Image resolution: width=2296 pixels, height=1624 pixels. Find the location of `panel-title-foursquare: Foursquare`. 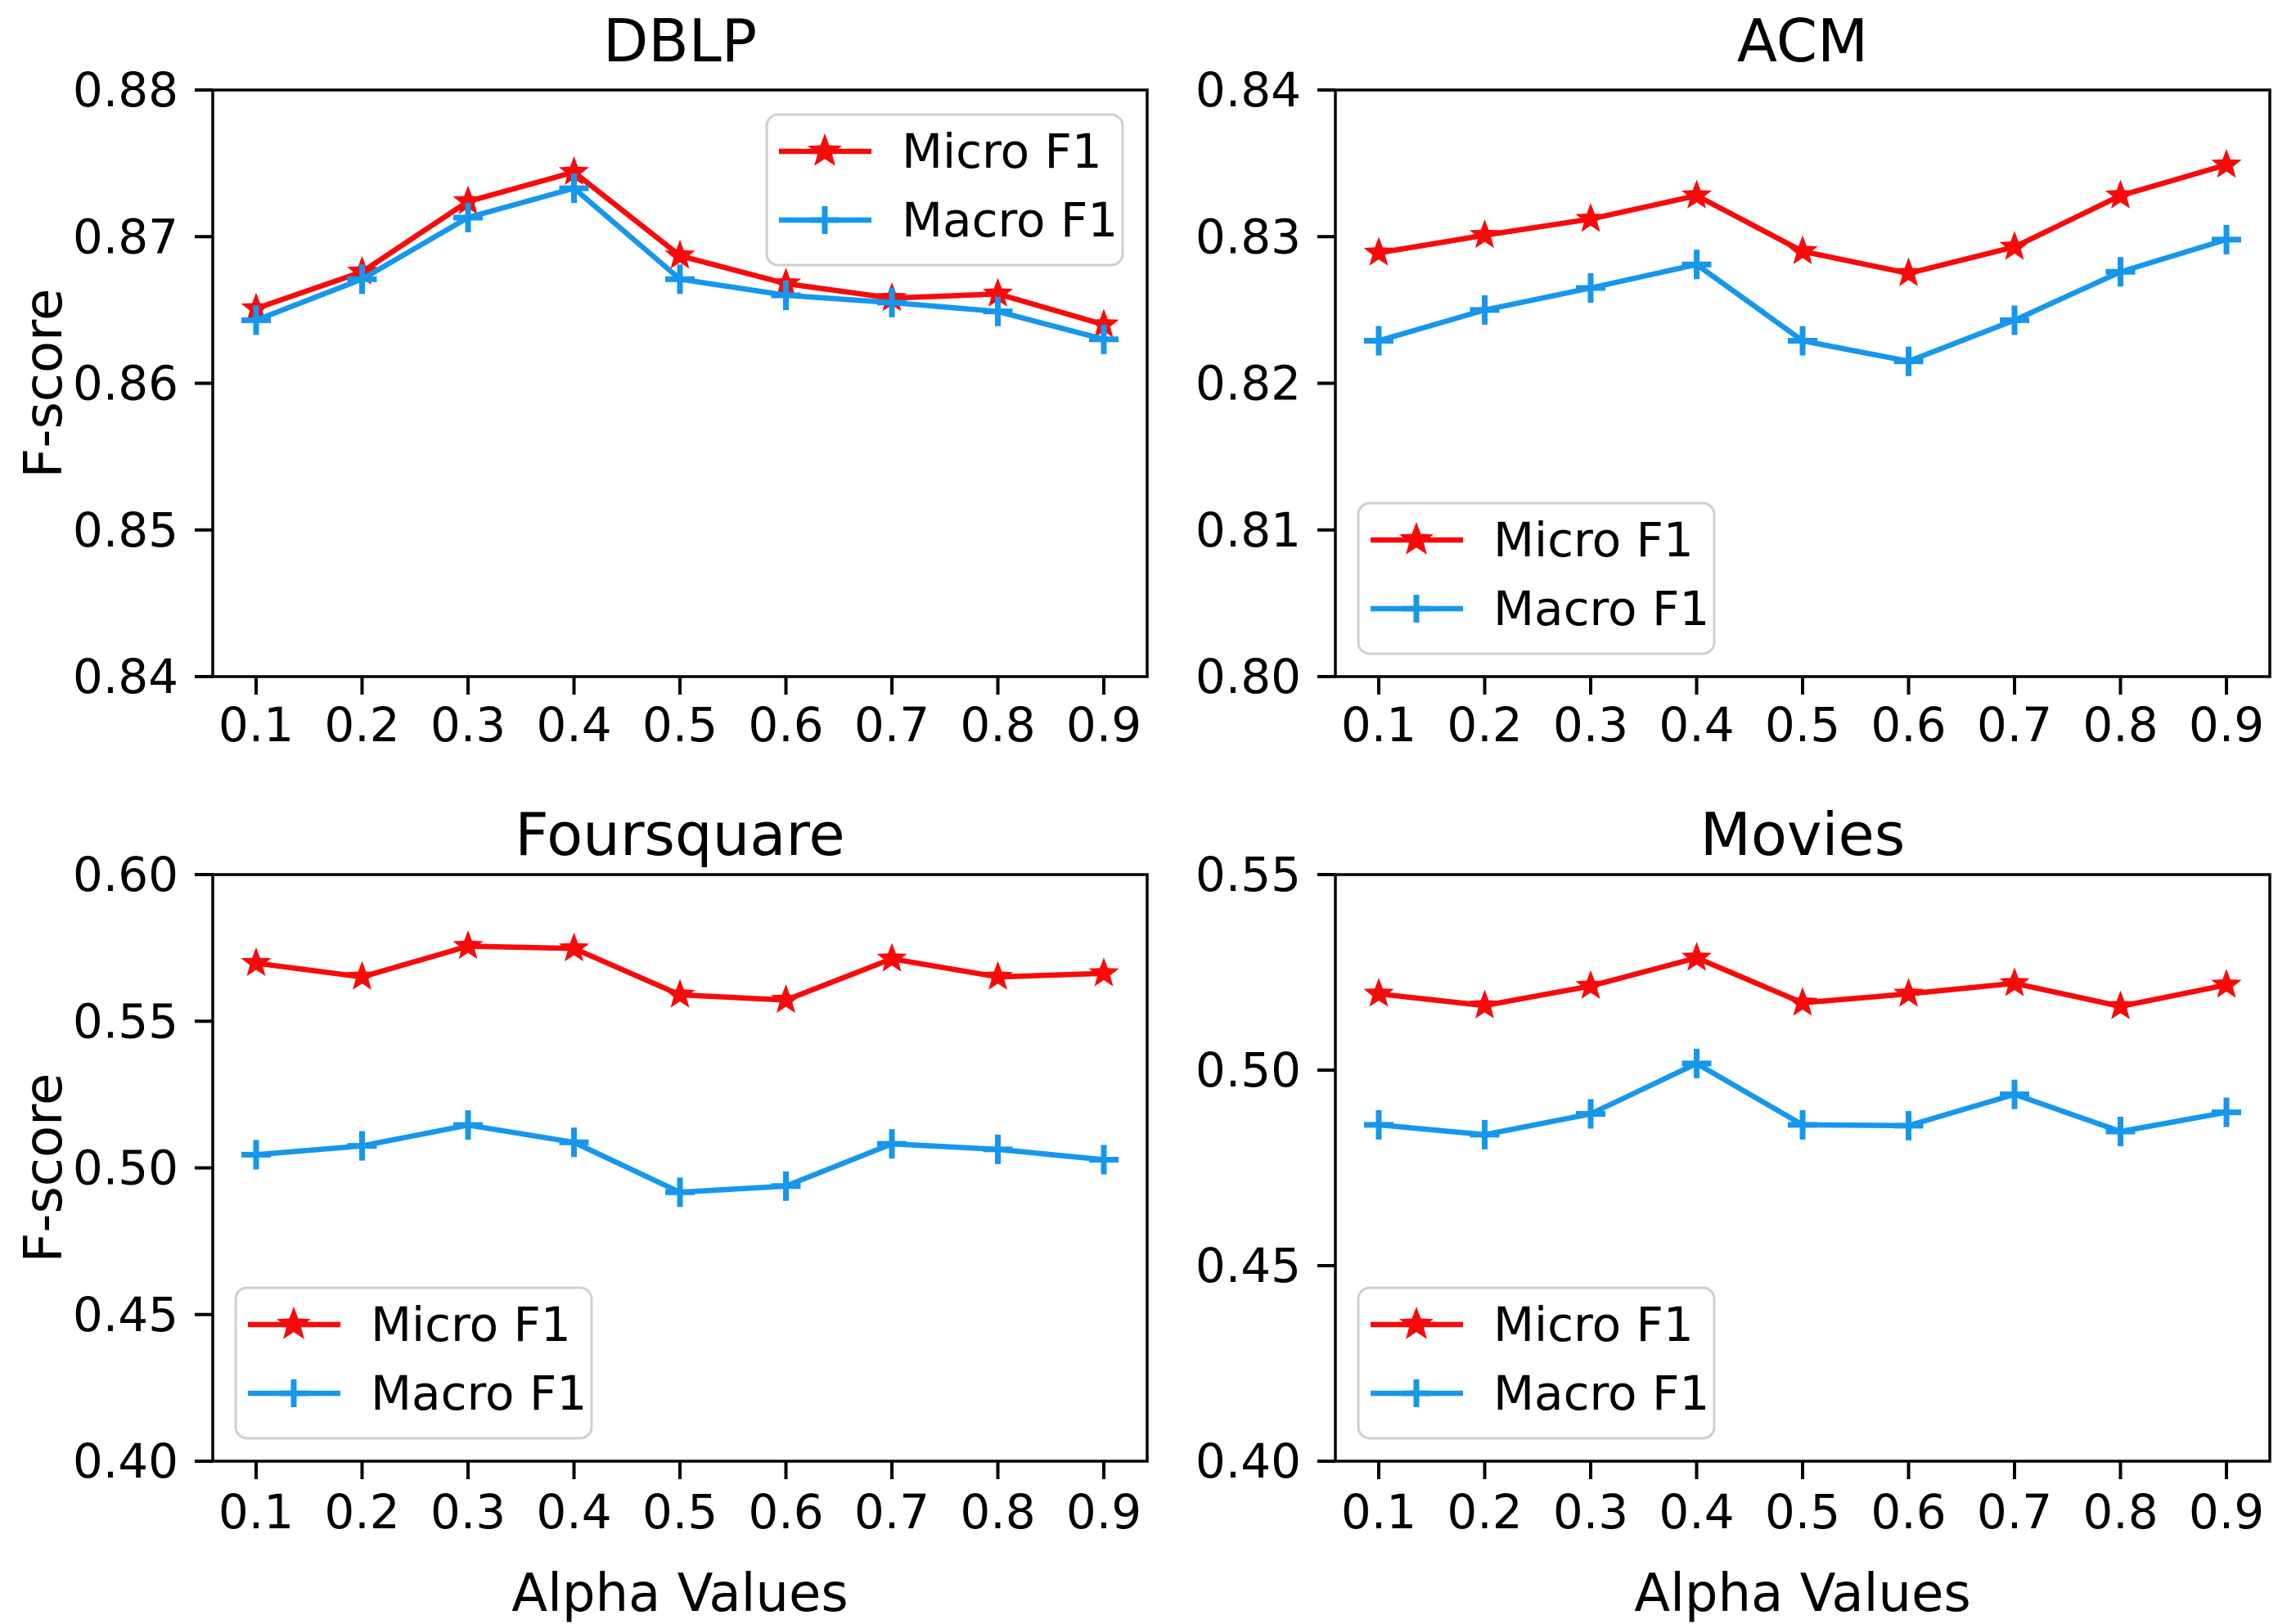

panel-title-foursquare: Foursquare is located at coordinates (679, 835).